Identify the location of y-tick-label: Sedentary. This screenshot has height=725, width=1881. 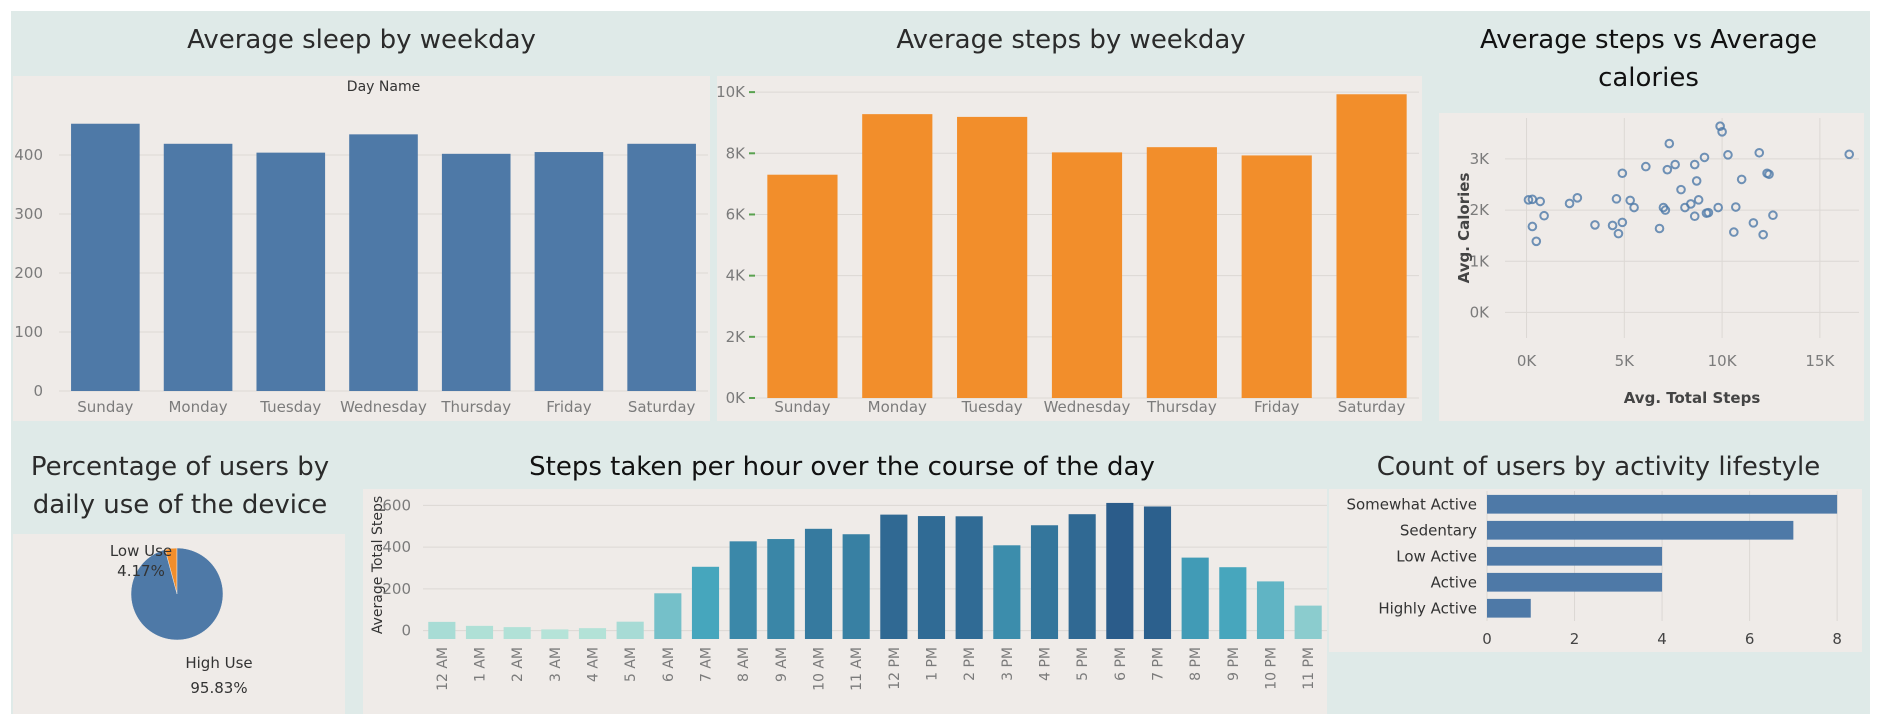
(1438, 530).